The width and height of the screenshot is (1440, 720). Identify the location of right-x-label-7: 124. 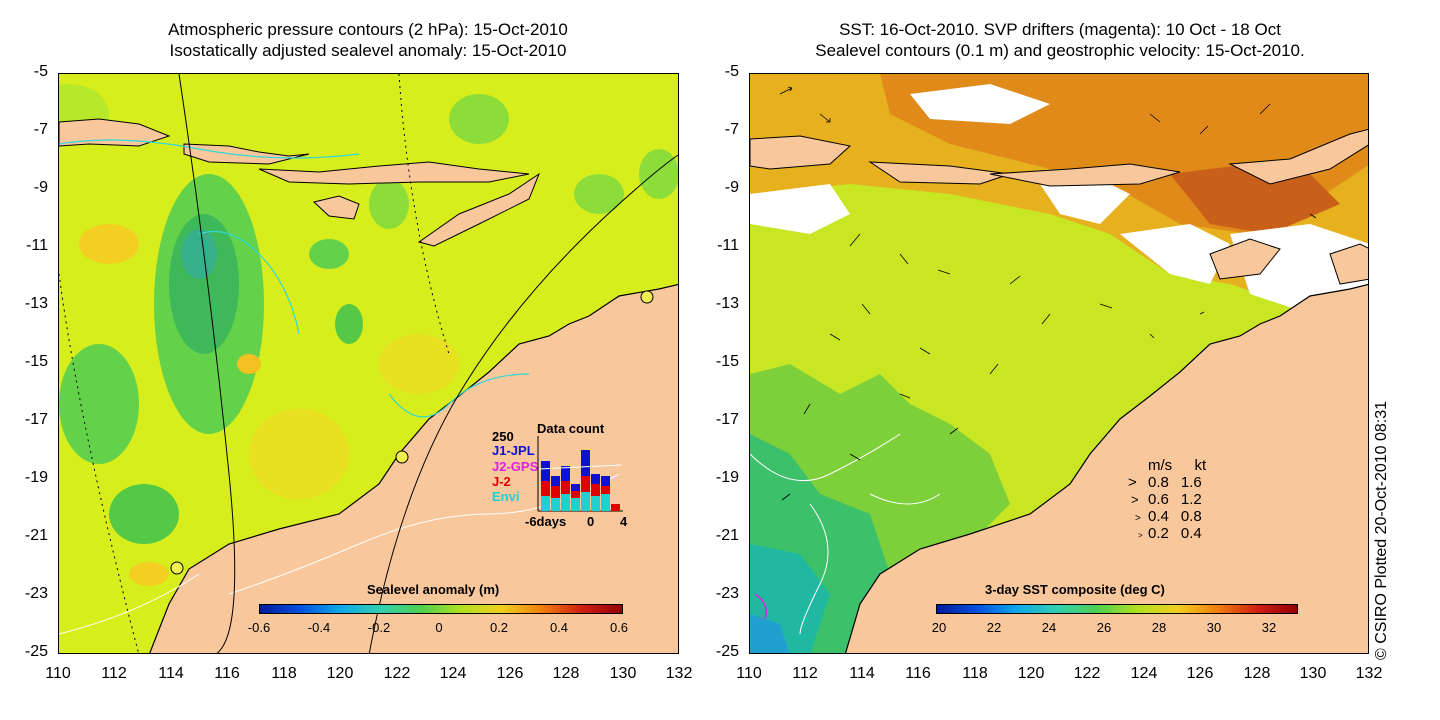
(1144, 673).